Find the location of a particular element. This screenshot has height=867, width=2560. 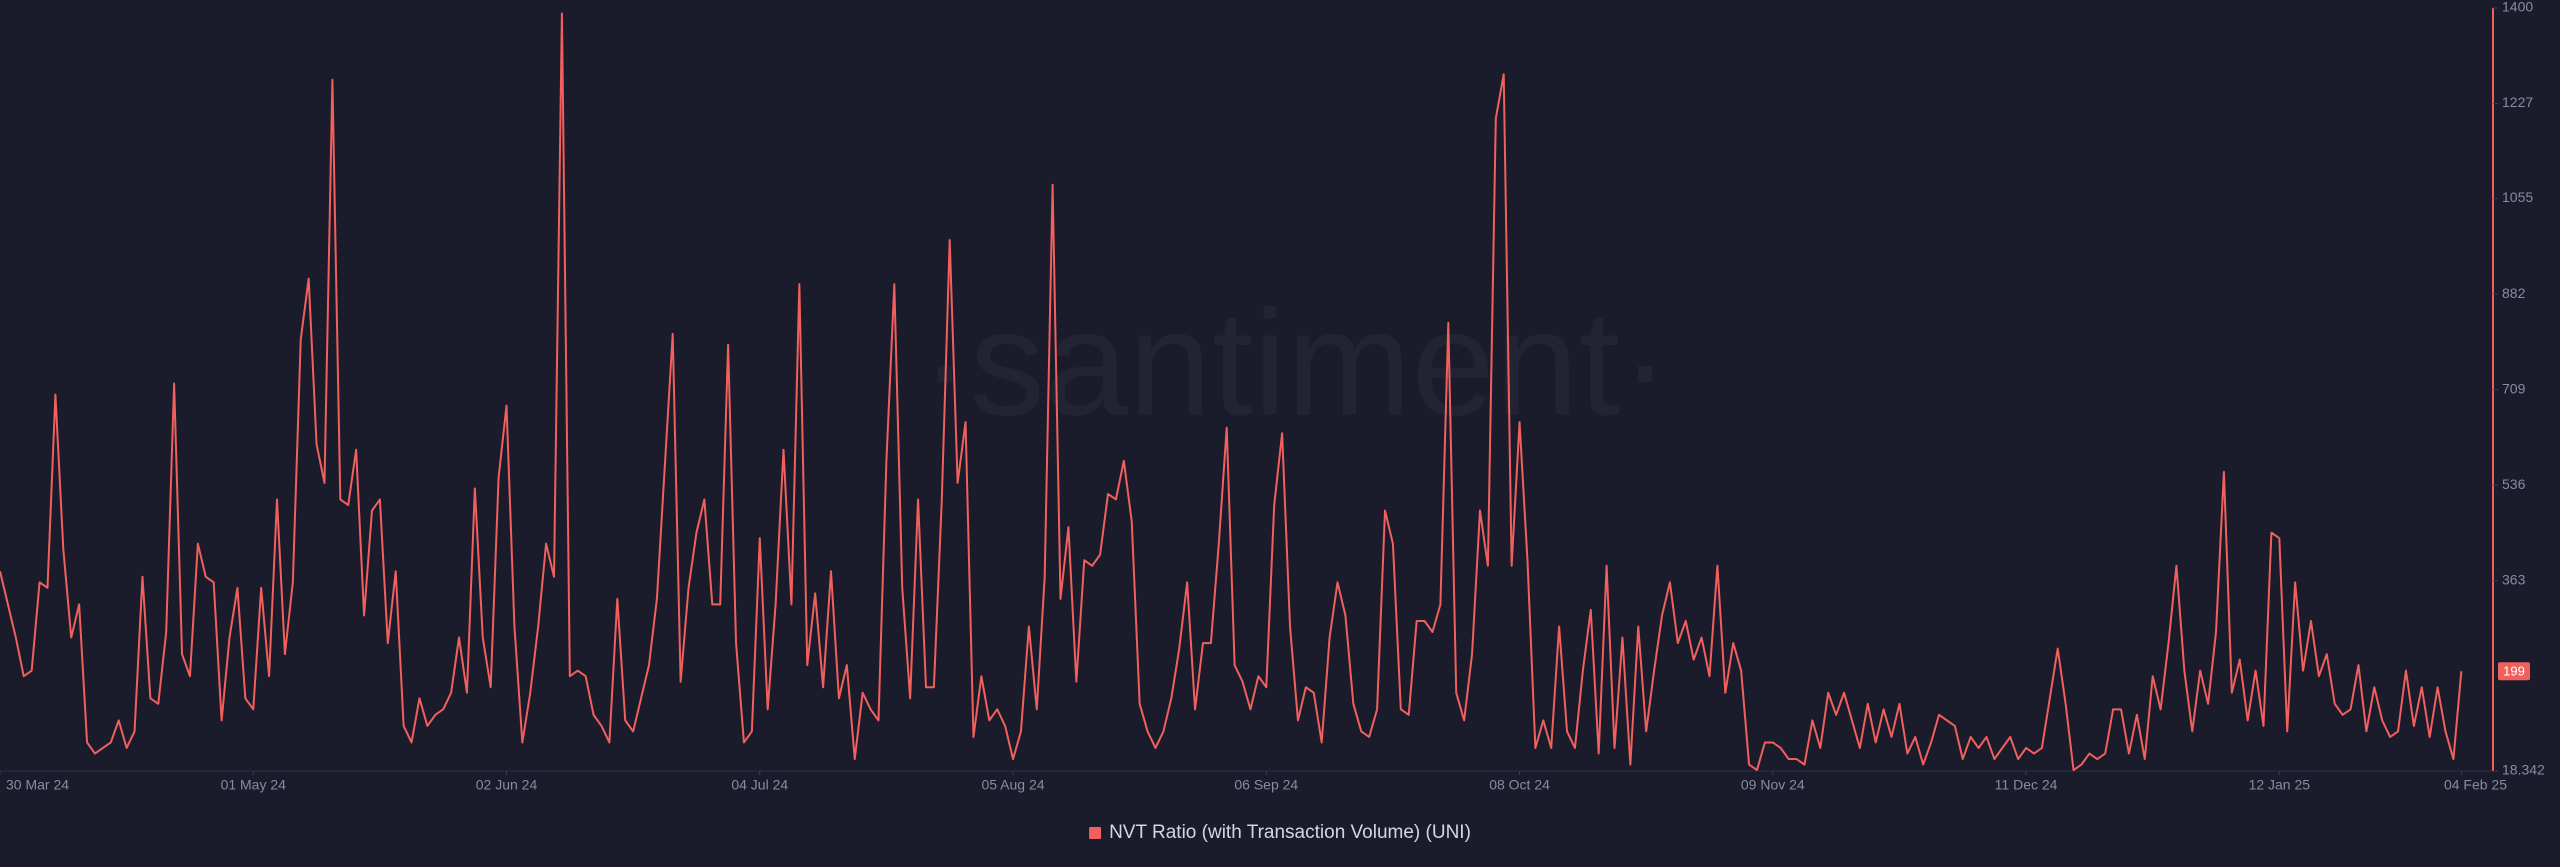

x-tick-label: 04 Jul 24 is located at coordinates (759, 785).